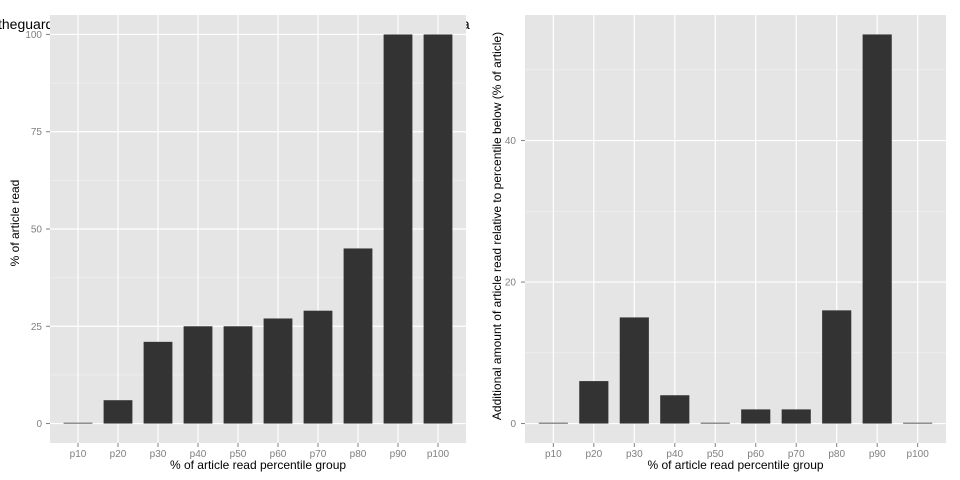  Describe the element at coordinates (634, 370) in the screenshot. I see `right-bar-p30` at that location.